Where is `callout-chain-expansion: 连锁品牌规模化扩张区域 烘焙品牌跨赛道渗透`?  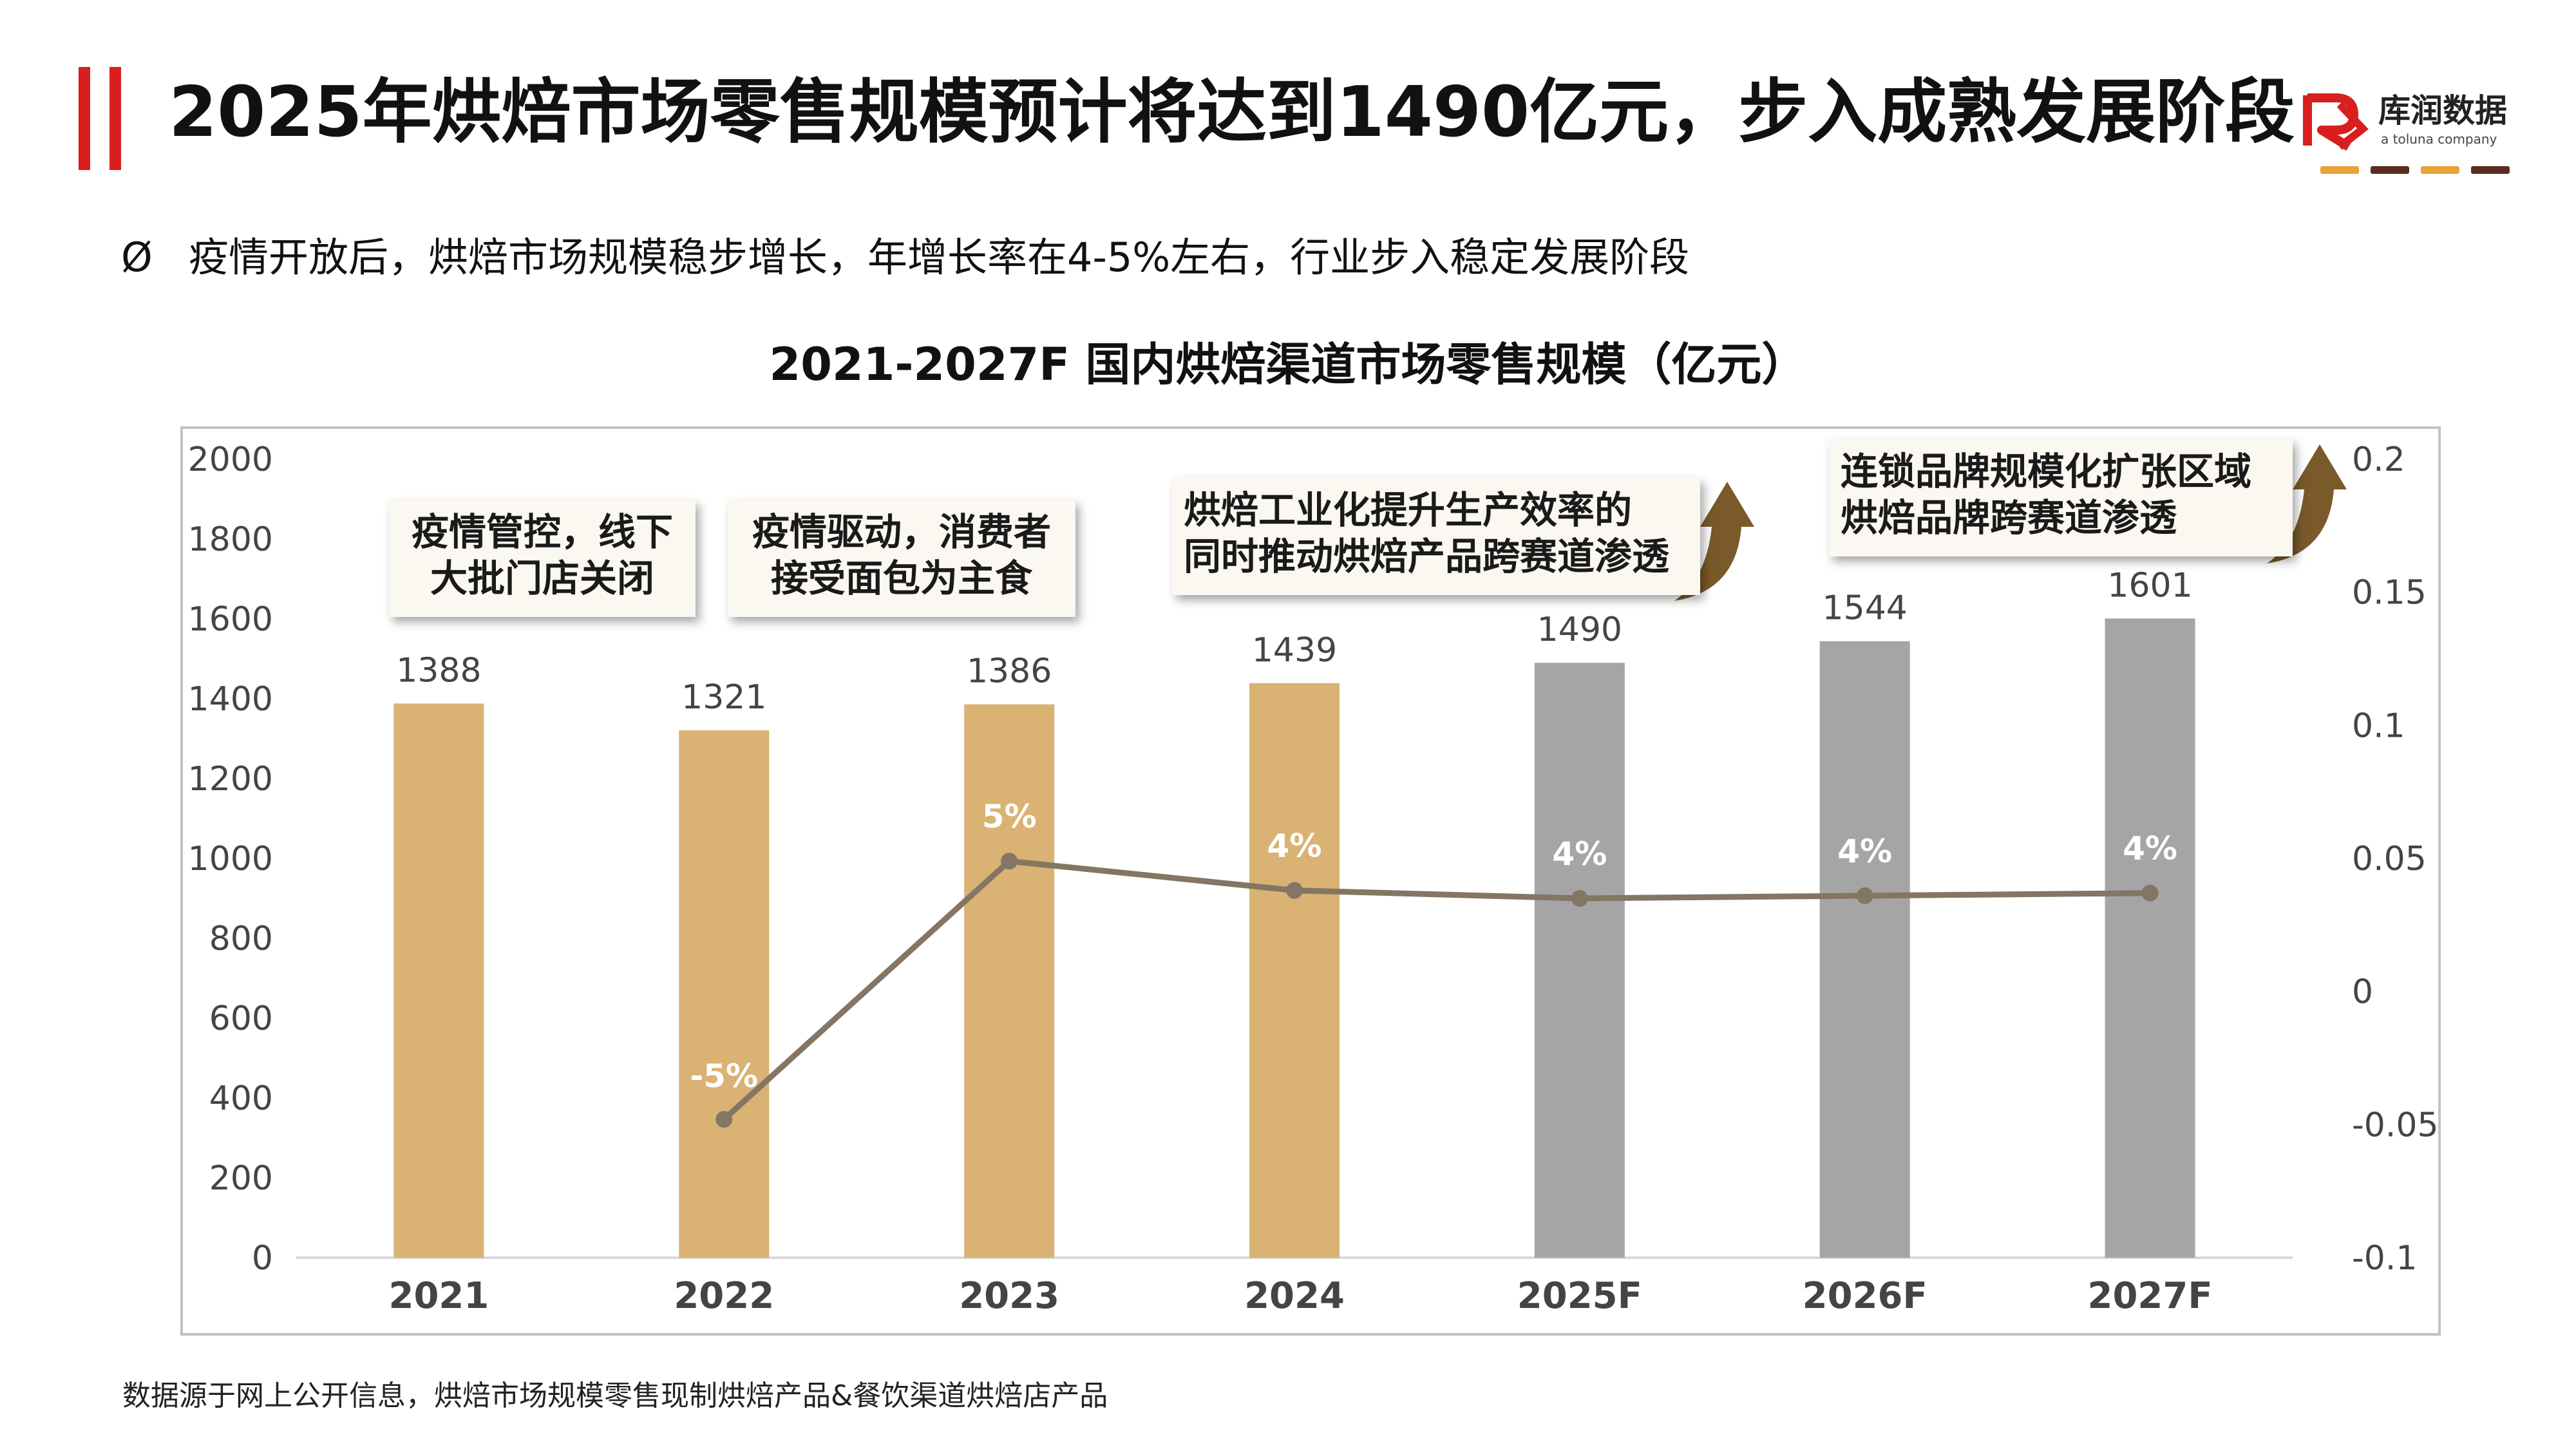
callout-chain-expansion: 连锁品牌规模化扩张区域 烘焙品牌跨赛道渗透 is located at coordinates (2061, 497).